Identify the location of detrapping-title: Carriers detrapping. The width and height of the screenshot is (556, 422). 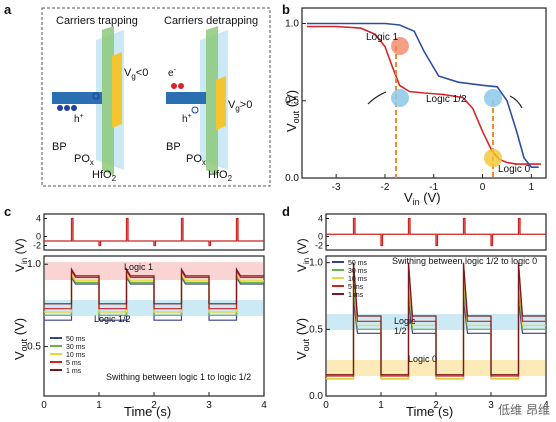
(211, 21).